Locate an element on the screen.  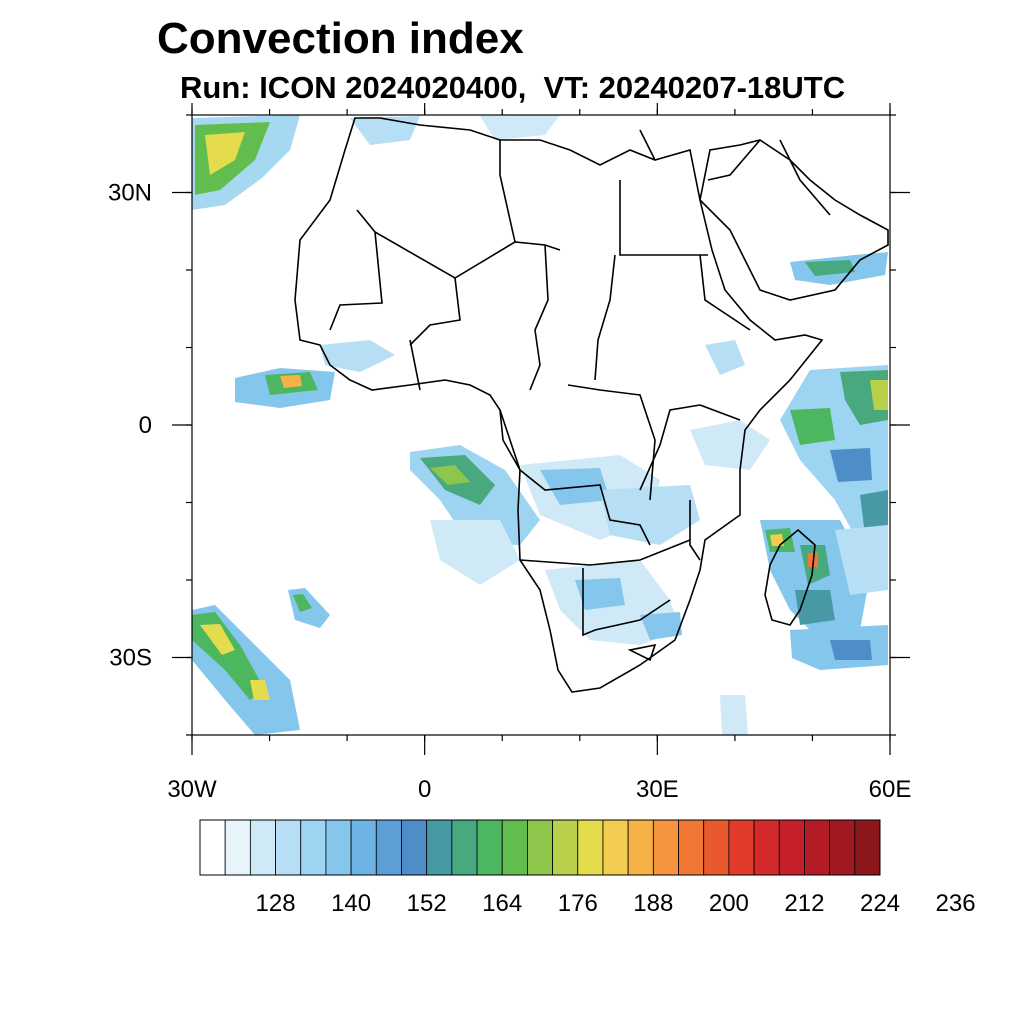
lon-tick-label: 30E is located at coordinates (657, 789).